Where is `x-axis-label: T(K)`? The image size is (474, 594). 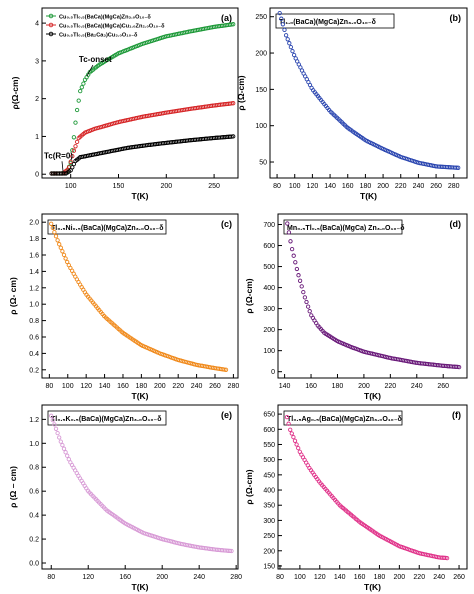
x-axis-label: T(K) is located at coordinates (140, 196).